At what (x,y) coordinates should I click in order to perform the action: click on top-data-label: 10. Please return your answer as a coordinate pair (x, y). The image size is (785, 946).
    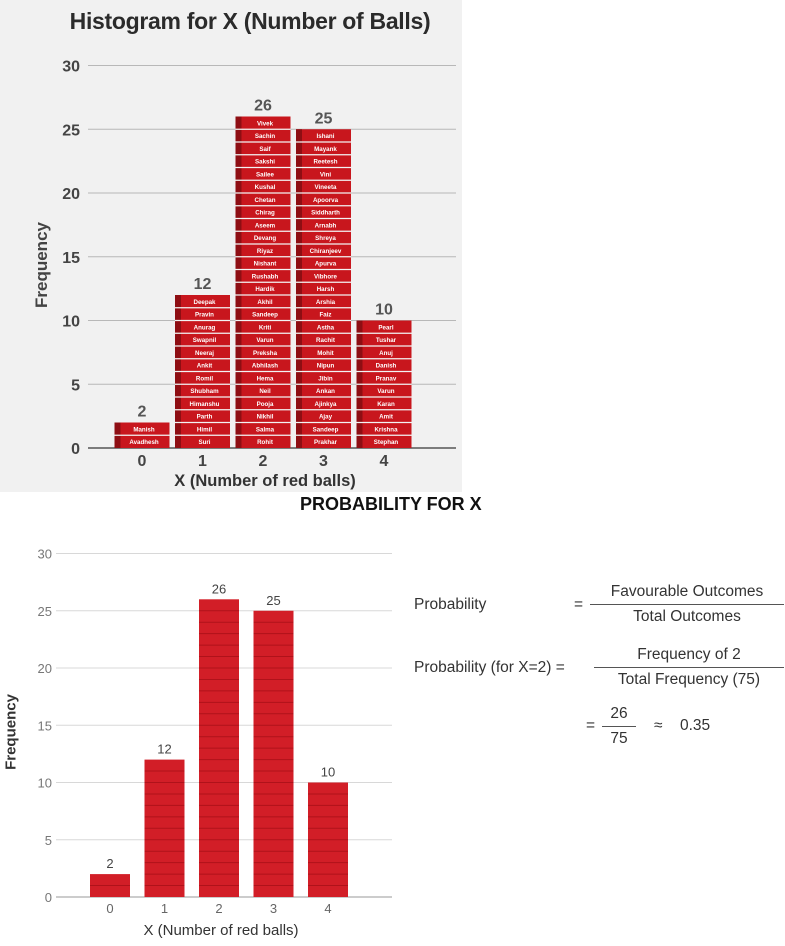
    Looking at the image, I should click on (384, 310).